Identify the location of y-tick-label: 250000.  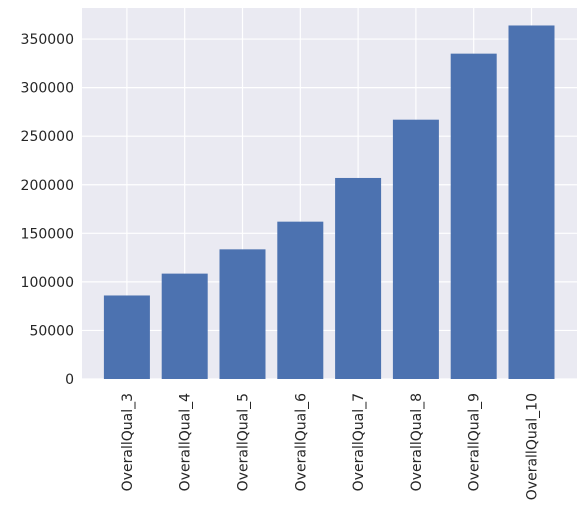
(47, 137).